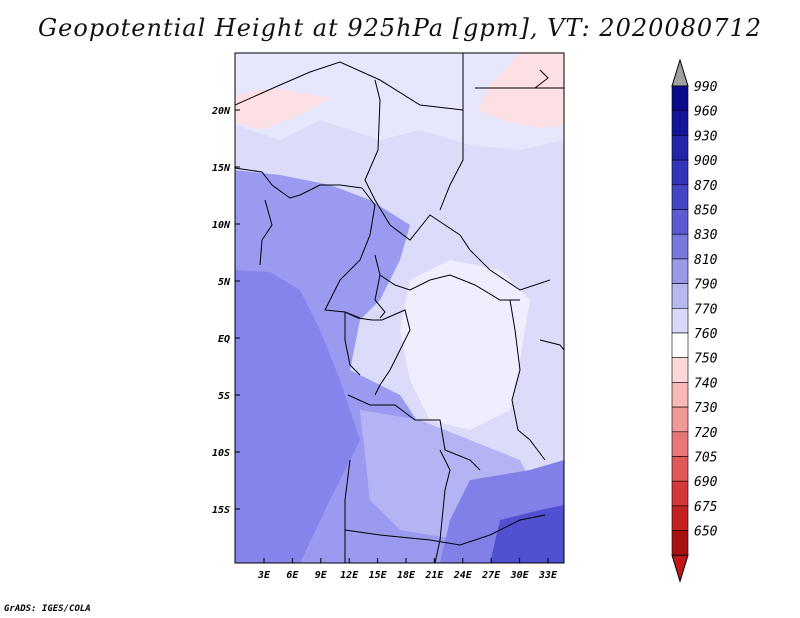  I want to click on colorbar-label: 675, so click(706, 507).